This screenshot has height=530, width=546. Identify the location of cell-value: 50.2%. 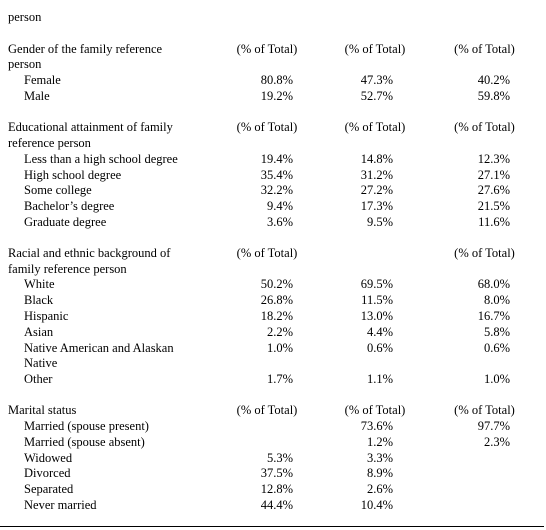
(276, 284).